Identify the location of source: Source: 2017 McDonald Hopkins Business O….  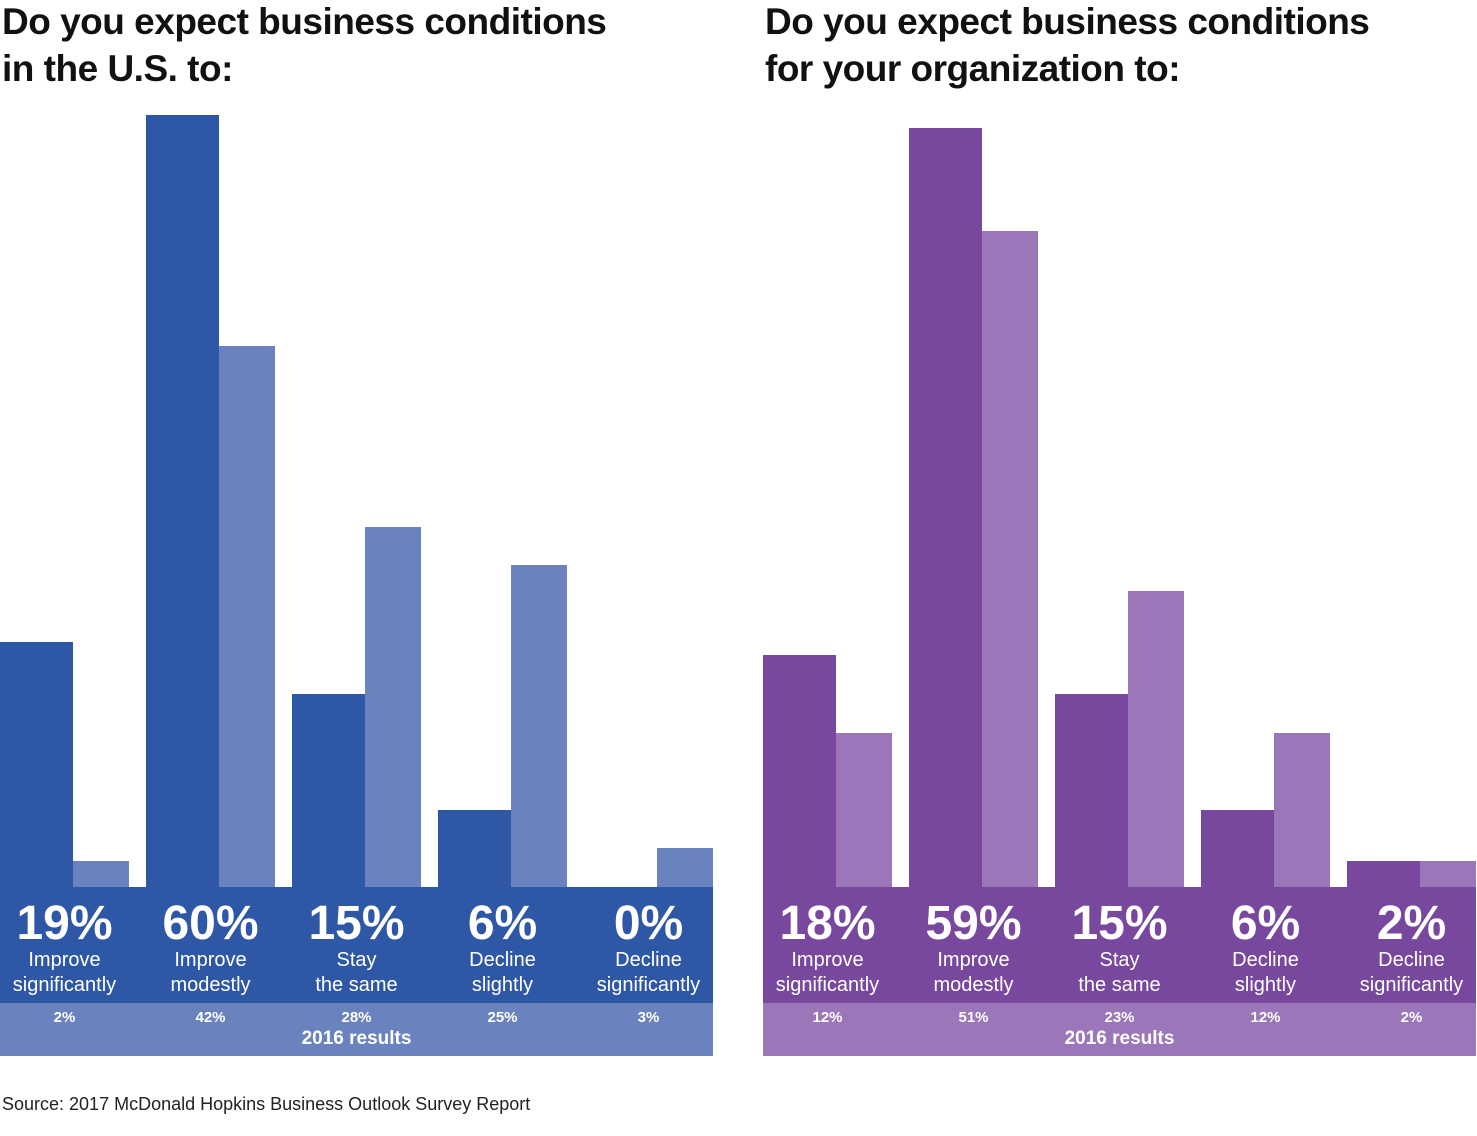
(266, 1104).